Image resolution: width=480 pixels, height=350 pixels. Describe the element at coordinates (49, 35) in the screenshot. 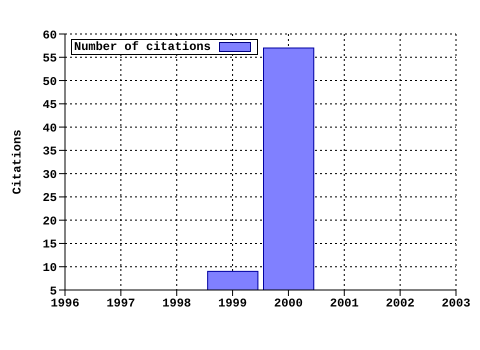

I see `y-tick-label: 60` at that location.